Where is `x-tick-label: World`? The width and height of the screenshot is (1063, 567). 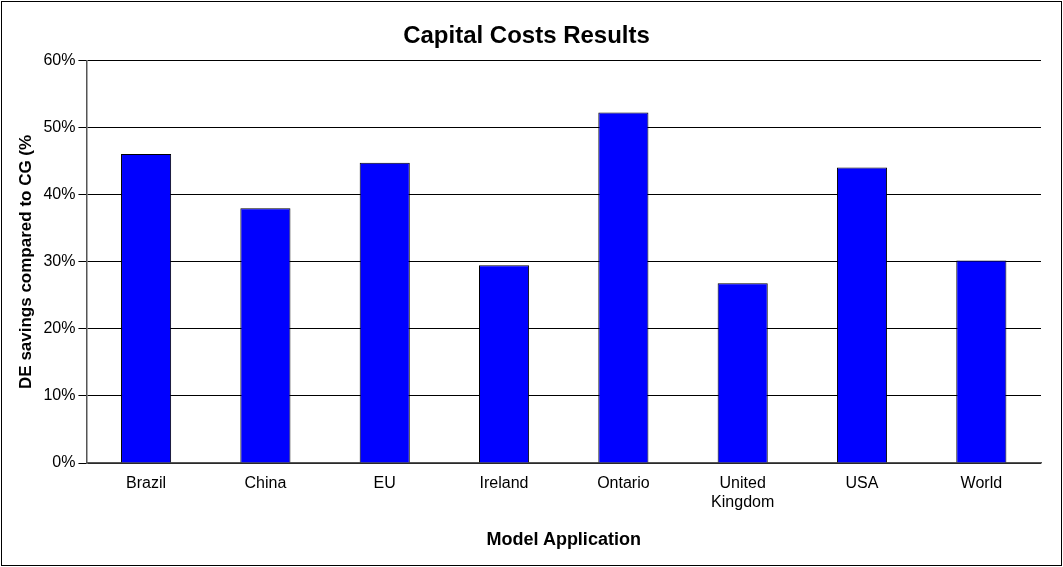
x-tick-label: World is located at coordinates (981, 483).